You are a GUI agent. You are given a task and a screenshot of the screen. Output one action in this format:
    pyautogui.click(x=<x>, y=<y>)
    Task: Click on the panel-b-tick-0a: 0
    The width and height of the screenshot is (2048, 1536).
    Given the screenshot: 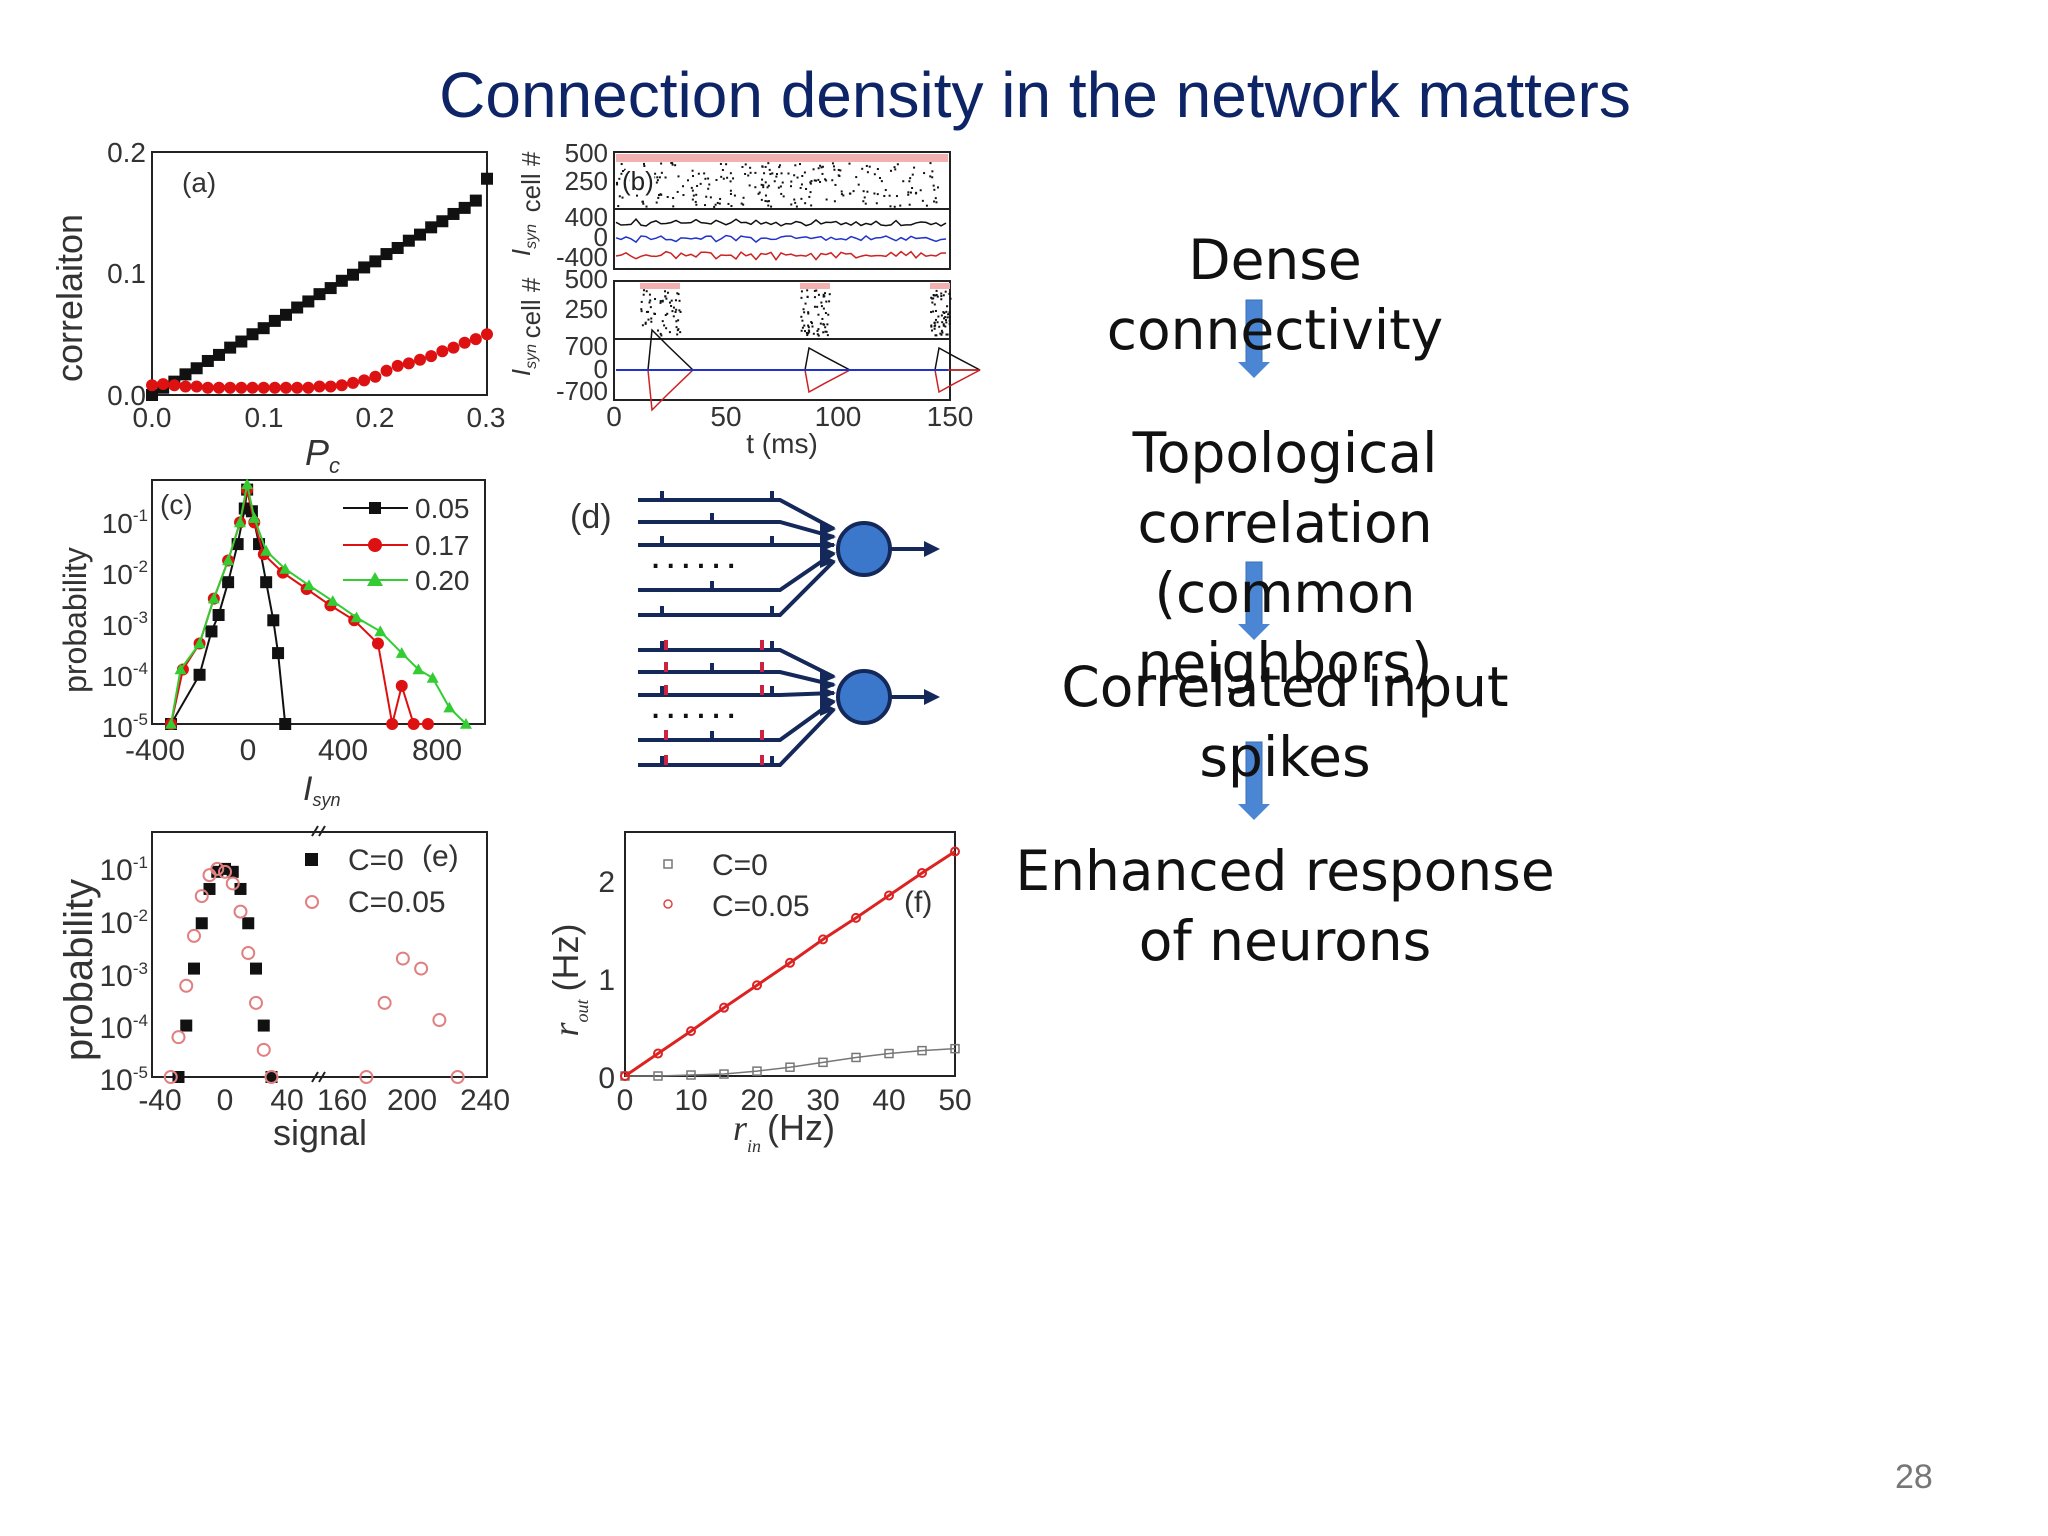 What is the action you would take?
    pyautogui.click(x=601, y=237)
    